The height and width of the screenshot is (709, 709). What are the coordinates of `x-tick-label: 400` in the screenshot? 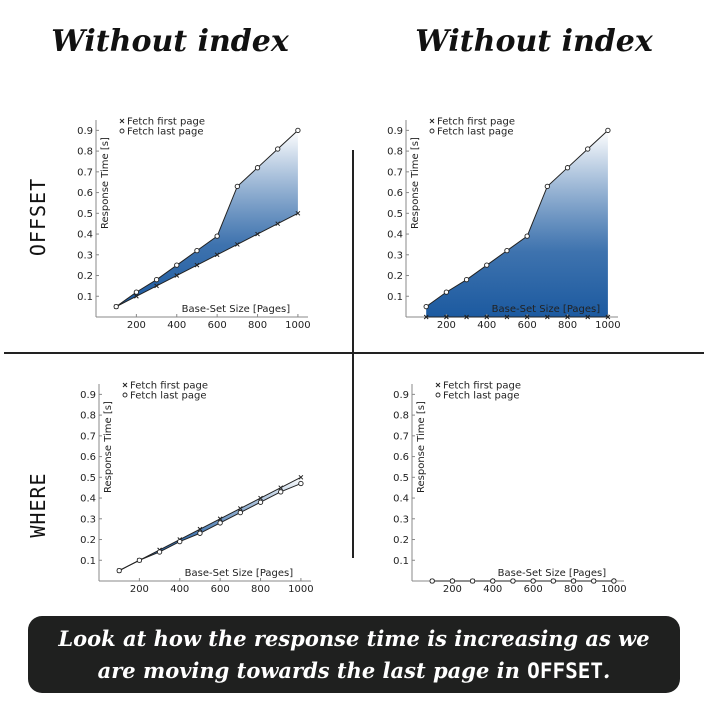 It's located at (179, 589).